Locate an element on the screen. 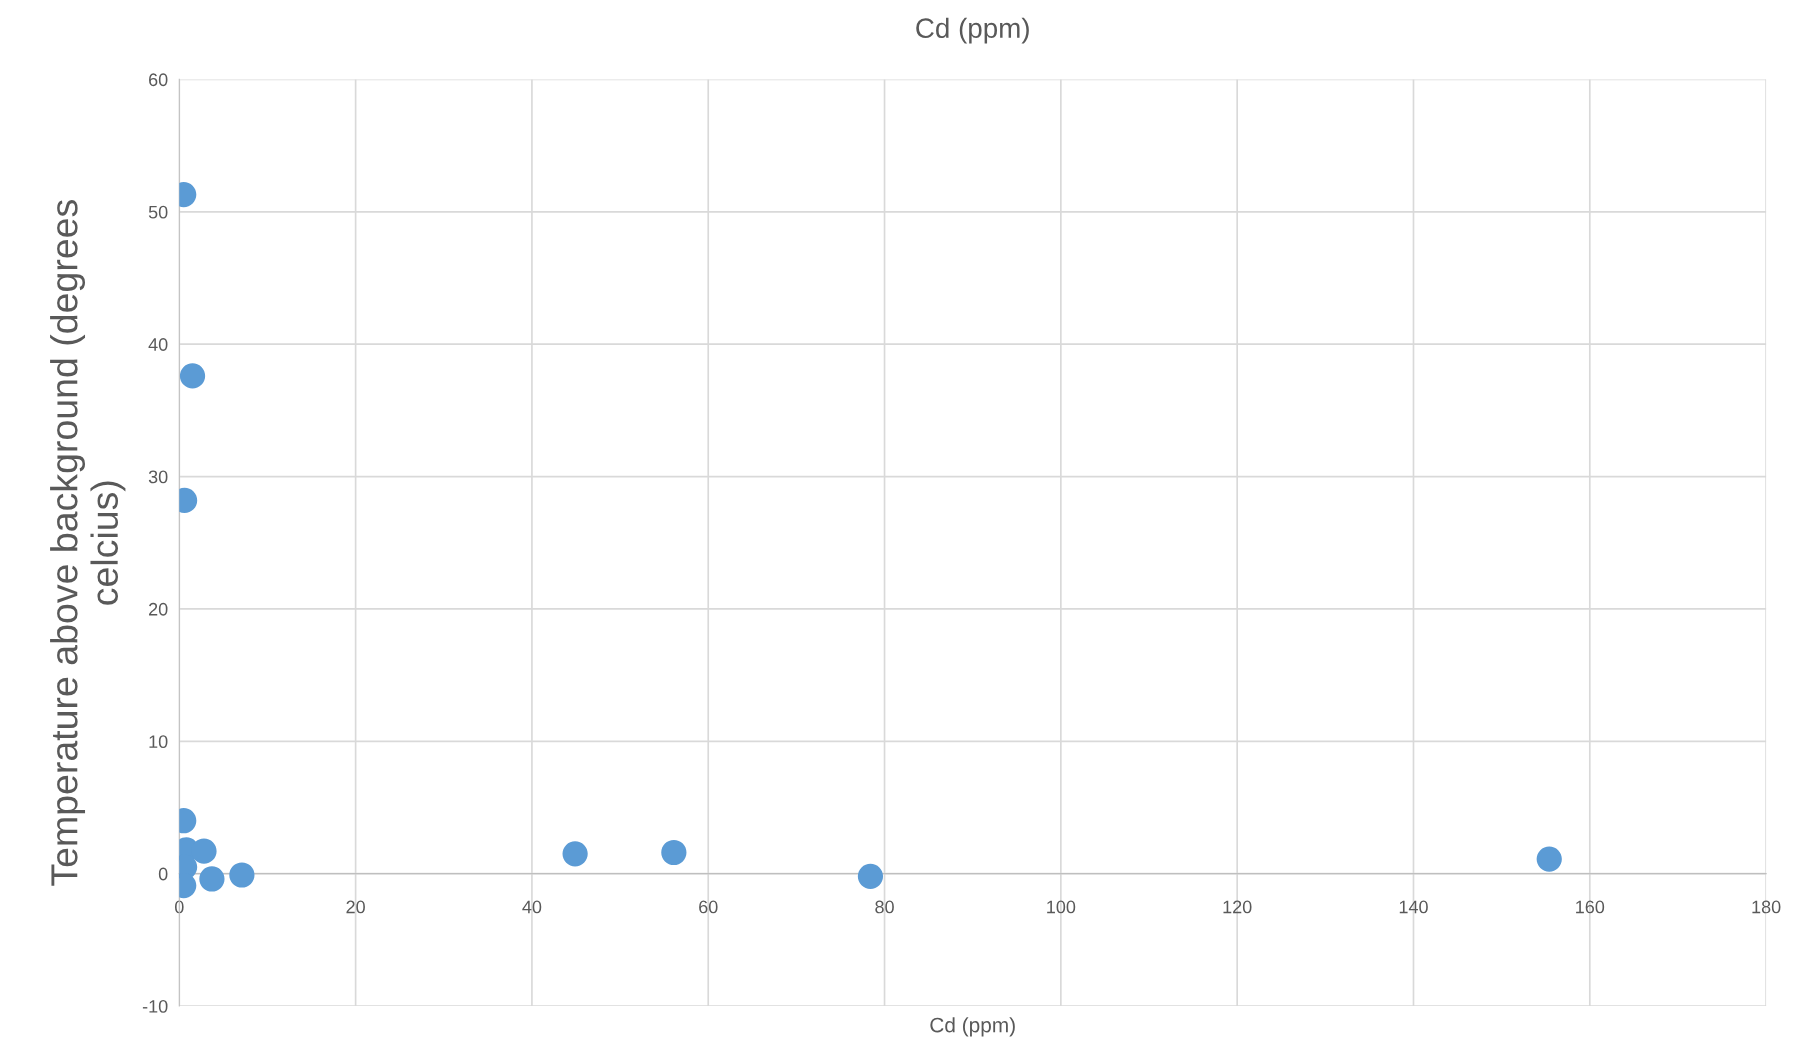 The width and height of the screenshot is (1793, 1059). x-tick-label: 140 is located at coordinates (1413, 907).